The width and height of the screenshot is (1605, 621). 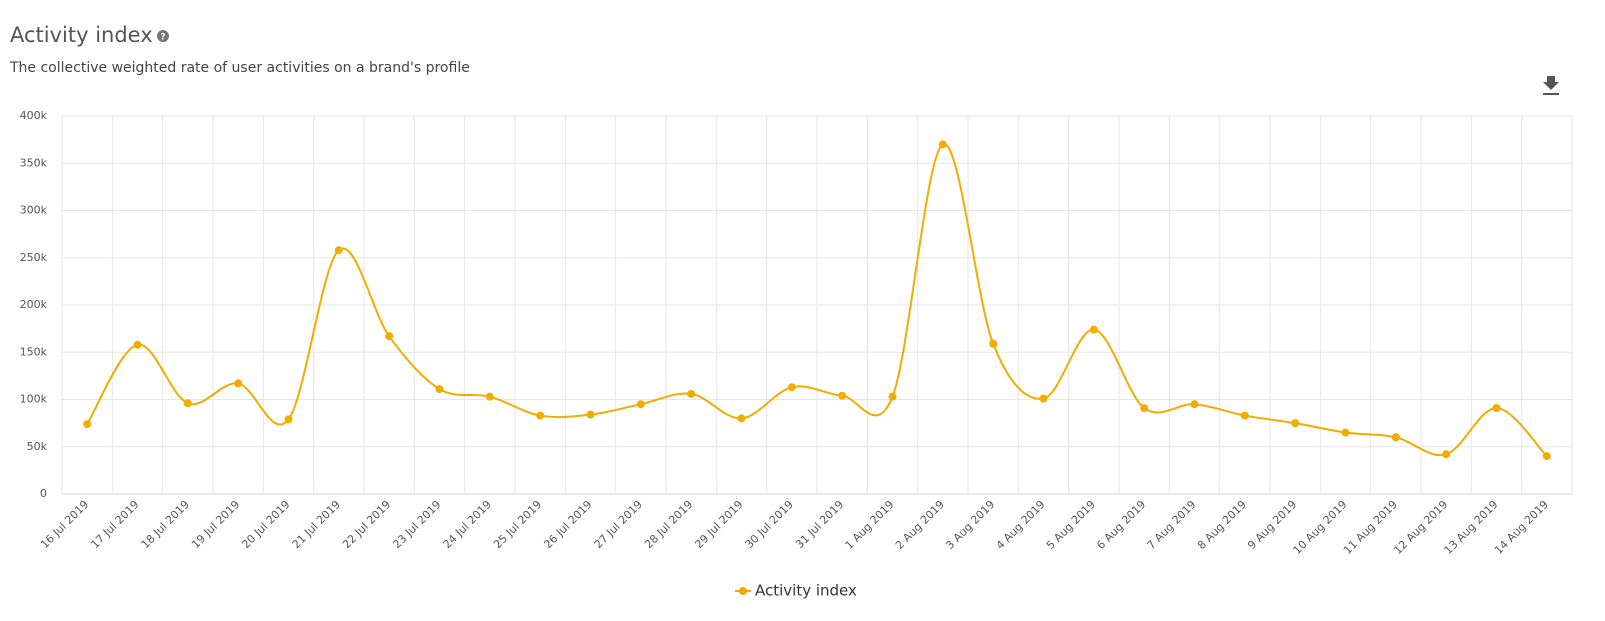 What do you see at coordinates (743, 591) in the screenshot?
I see `legend-marker` at bounding box center [743, 591].